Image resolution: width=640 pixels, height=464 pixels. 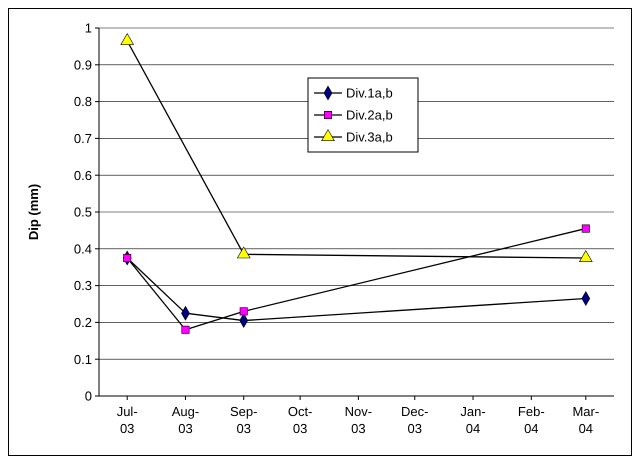 What do you see at coordinates (186, 420) in the screenshot?
I see `x-tick-label: Aug-03` at bounding box center [186, 420].